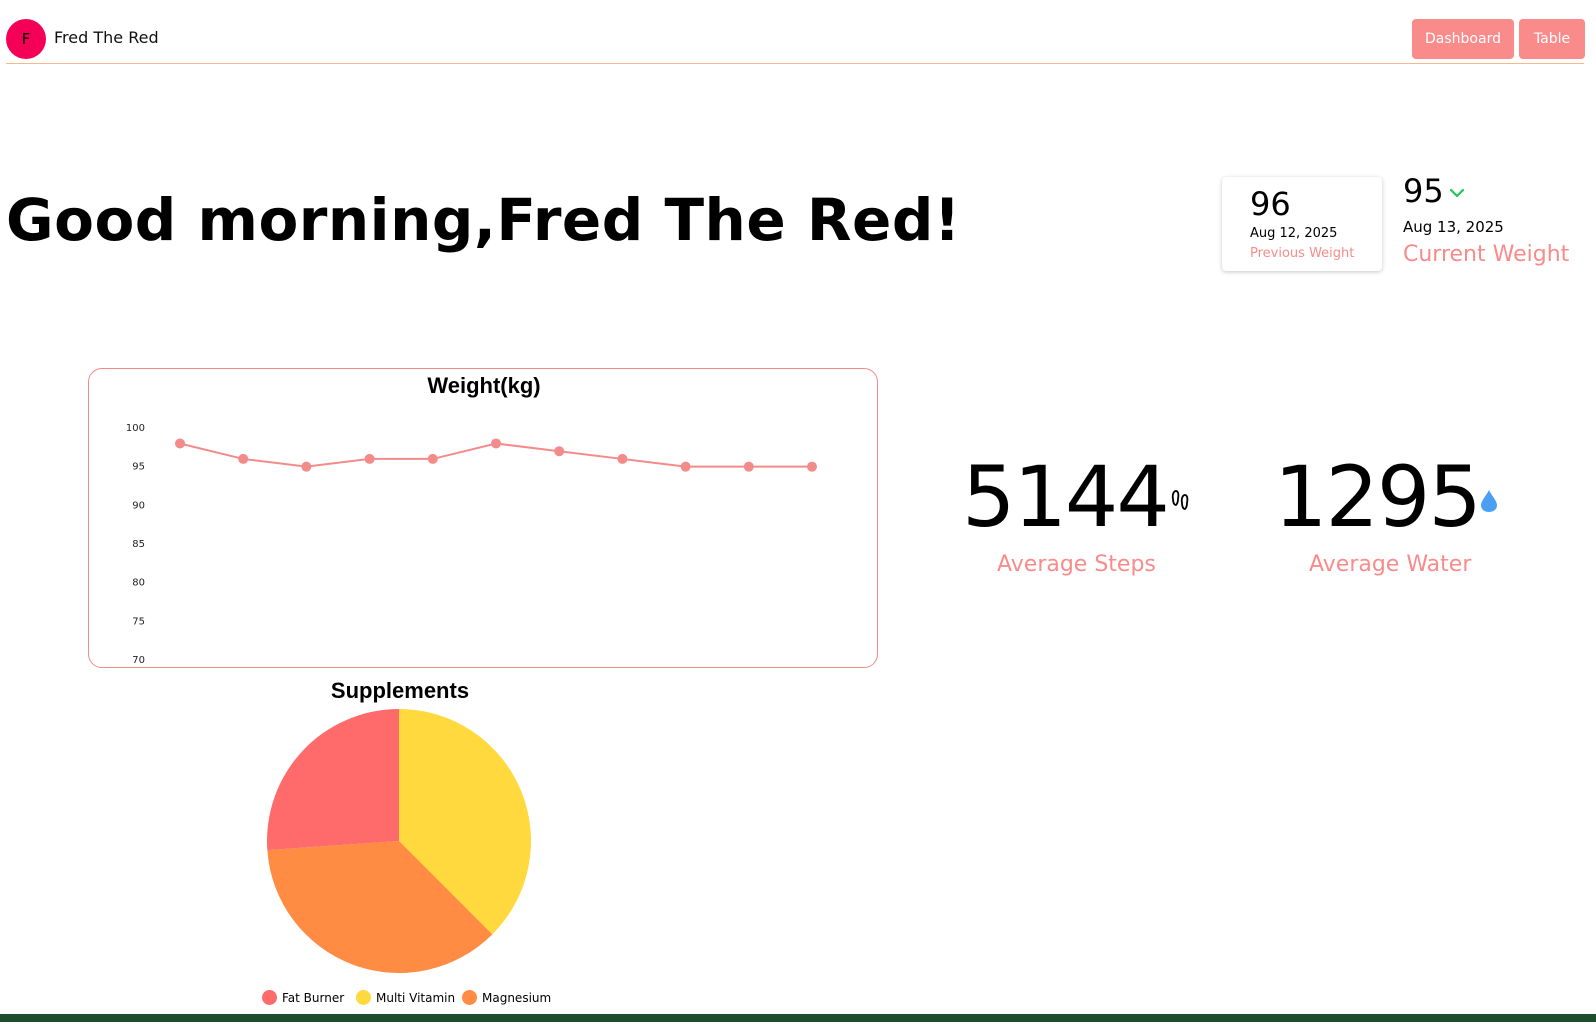 The image size is (1596, 1022). What do you see at coordinates (1302, 224) in the screenshot?
I see `previous-weight-card: 96 Aug 12, 2025 Previous Weight` at bounding box center [1302, 224].